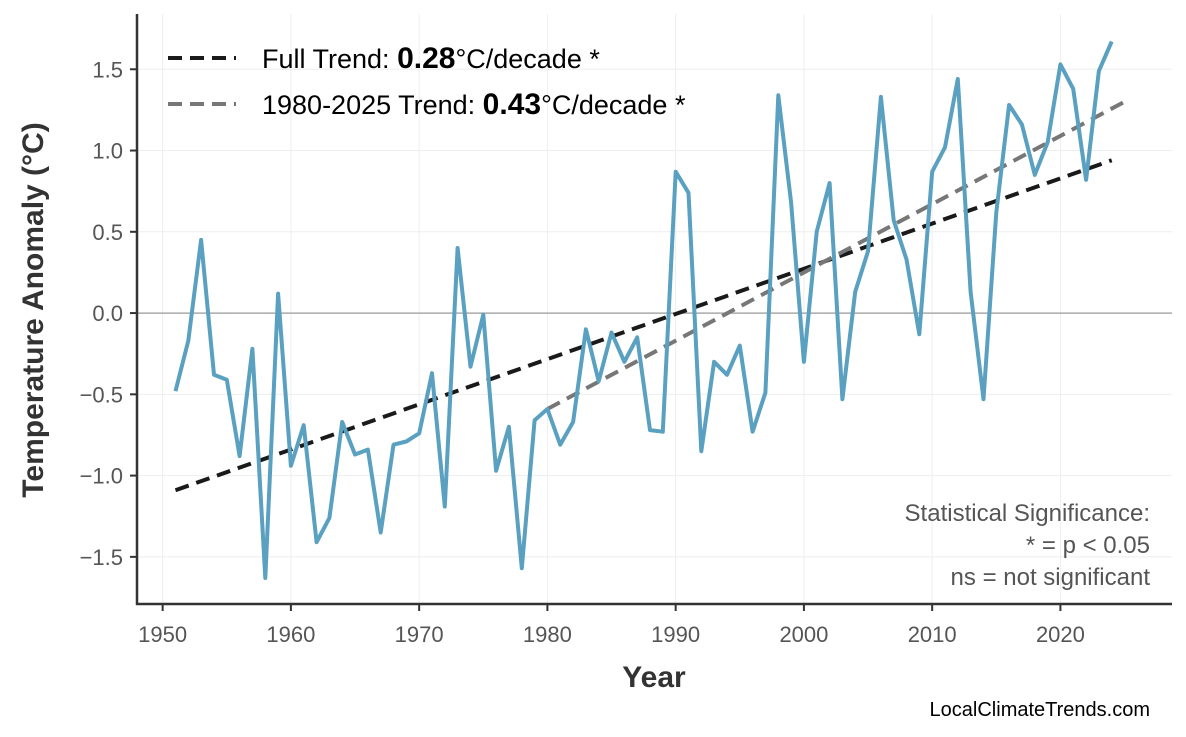 Image resolution: width=1186 pixels, height=737 pixels. Describe the element at coordinates (675, 634) in the screenshot. I see `x-tick-label: 1990` at that location.